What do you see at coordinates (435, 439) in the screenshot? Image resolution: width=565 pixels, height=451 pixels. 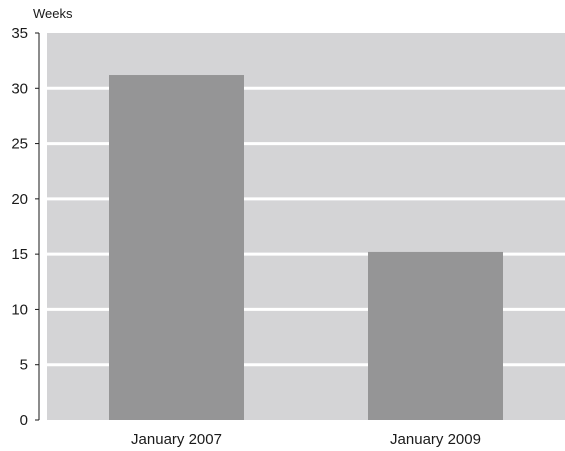 I see `x-category-label: January 2009` at bounding box center [435, 439].